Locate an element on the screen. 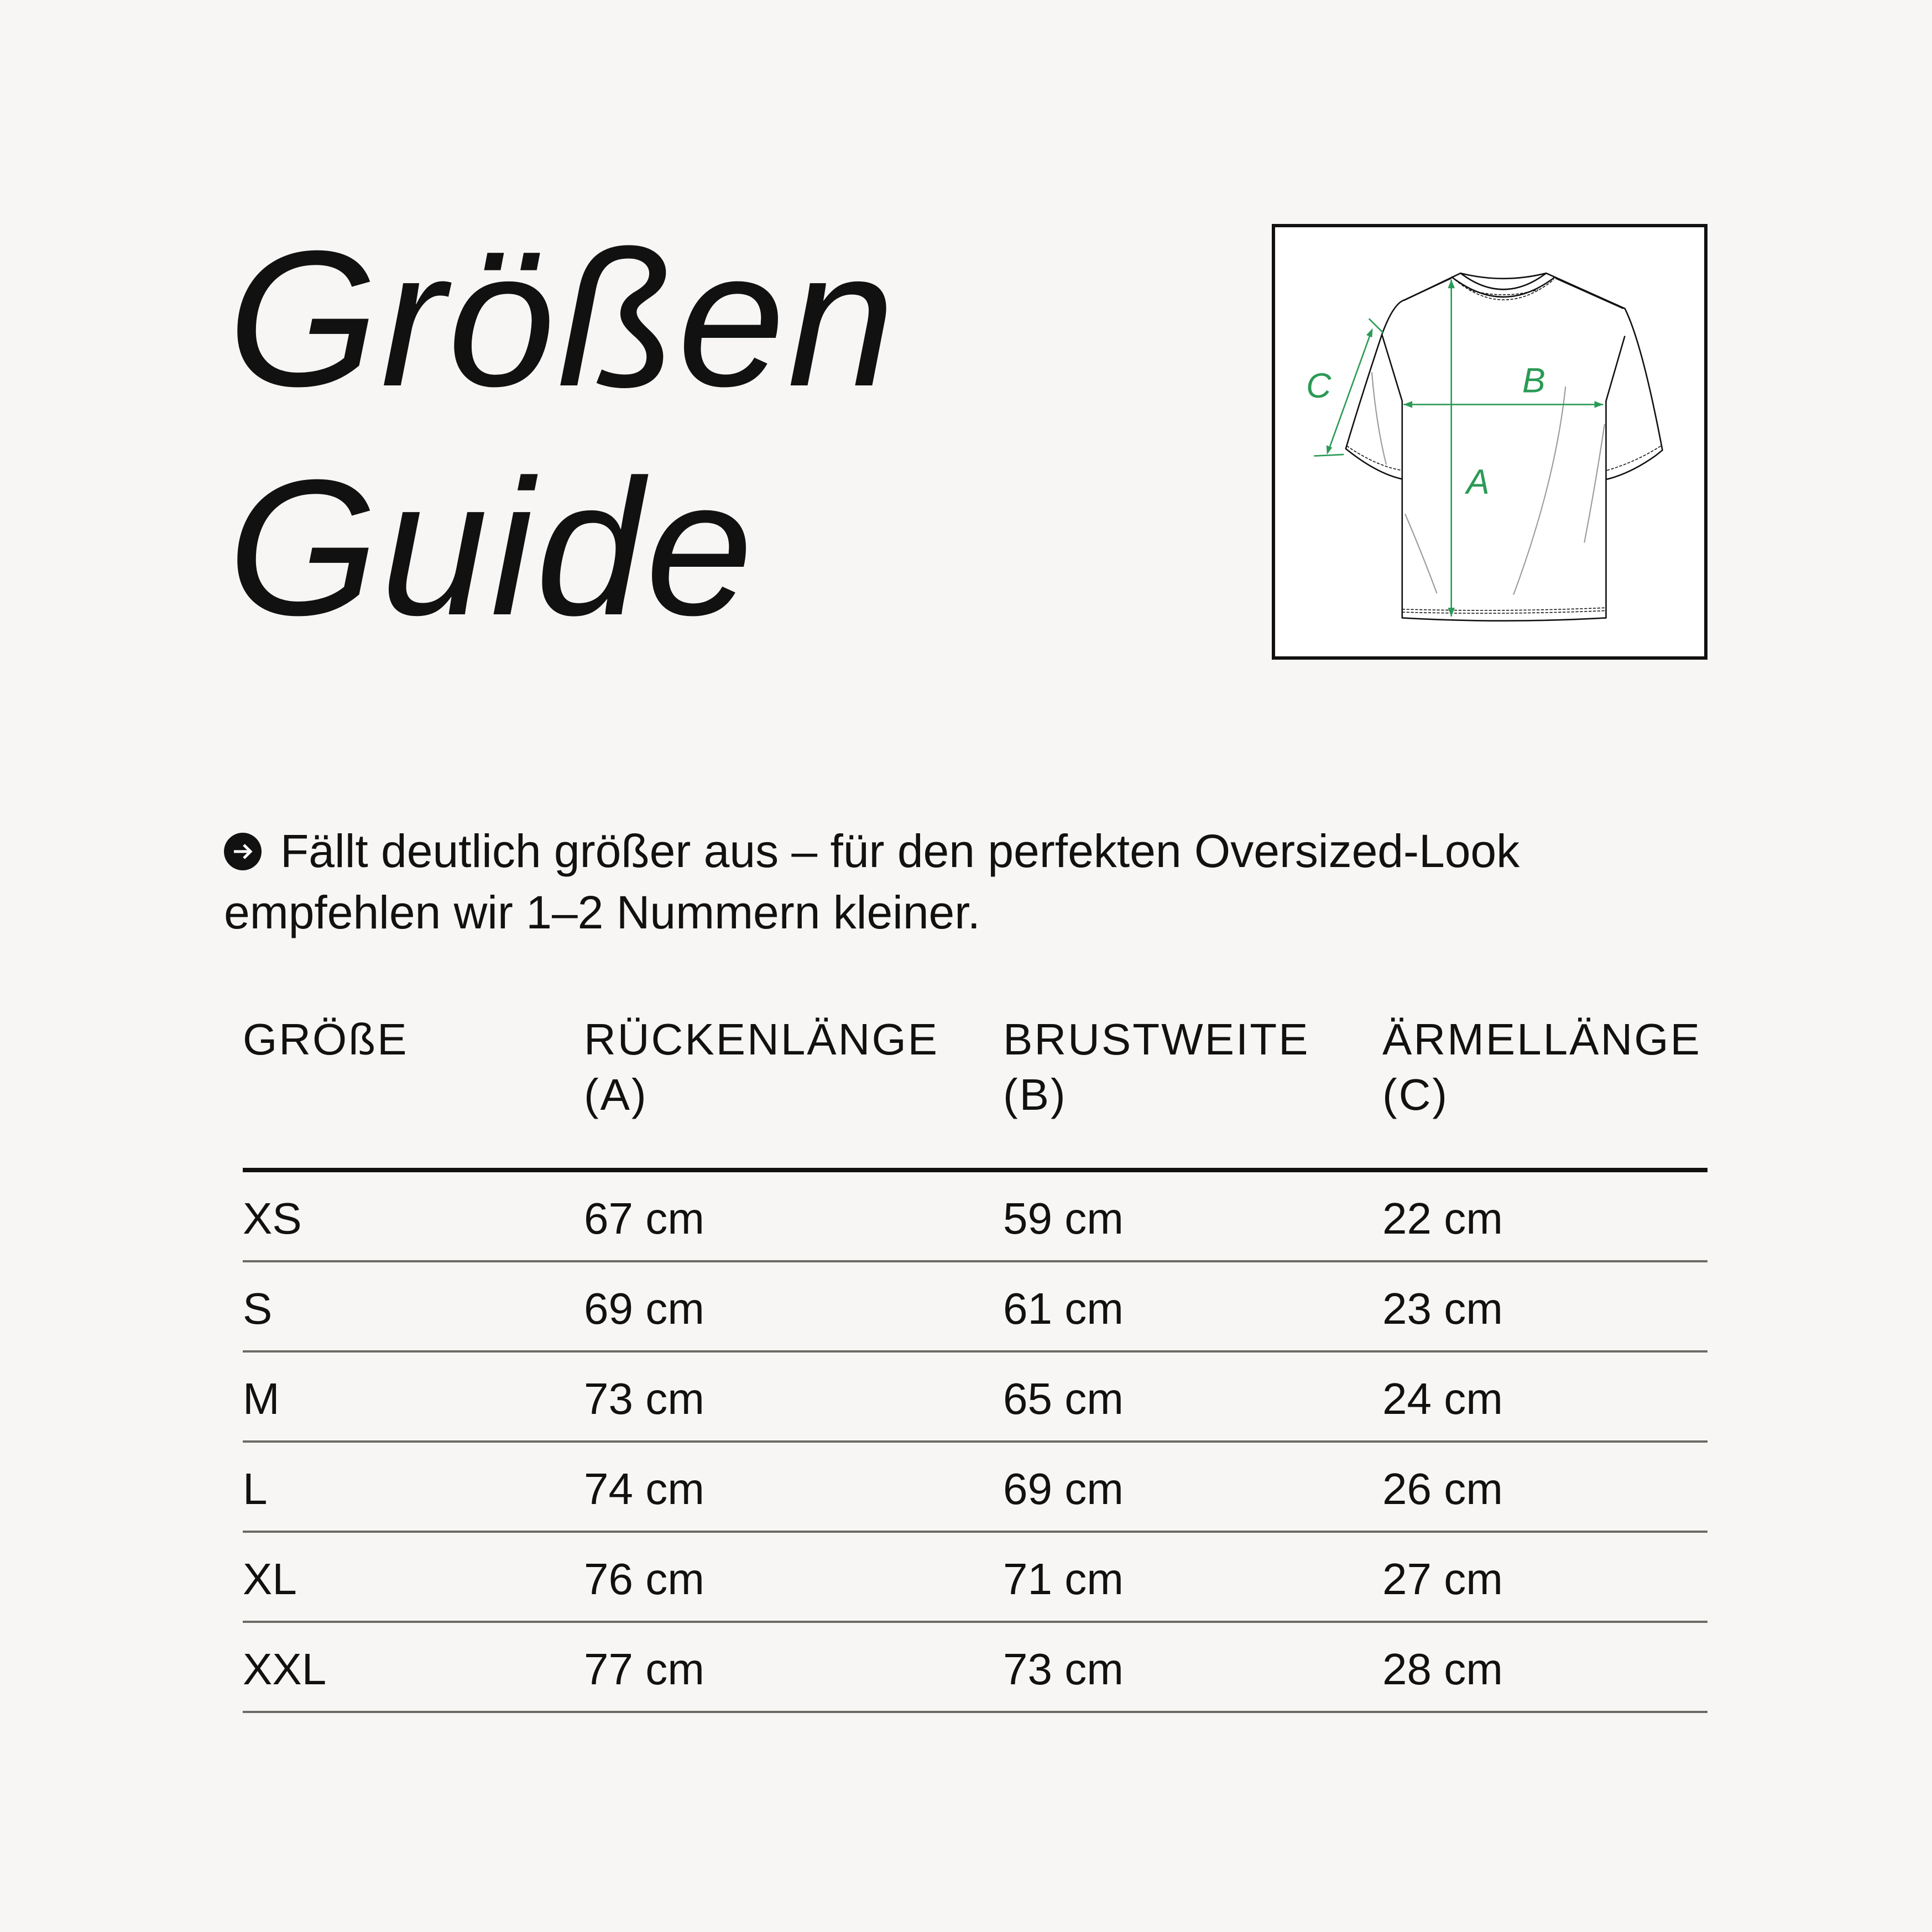  cell-size: S is located at coordinates (258, 1308).